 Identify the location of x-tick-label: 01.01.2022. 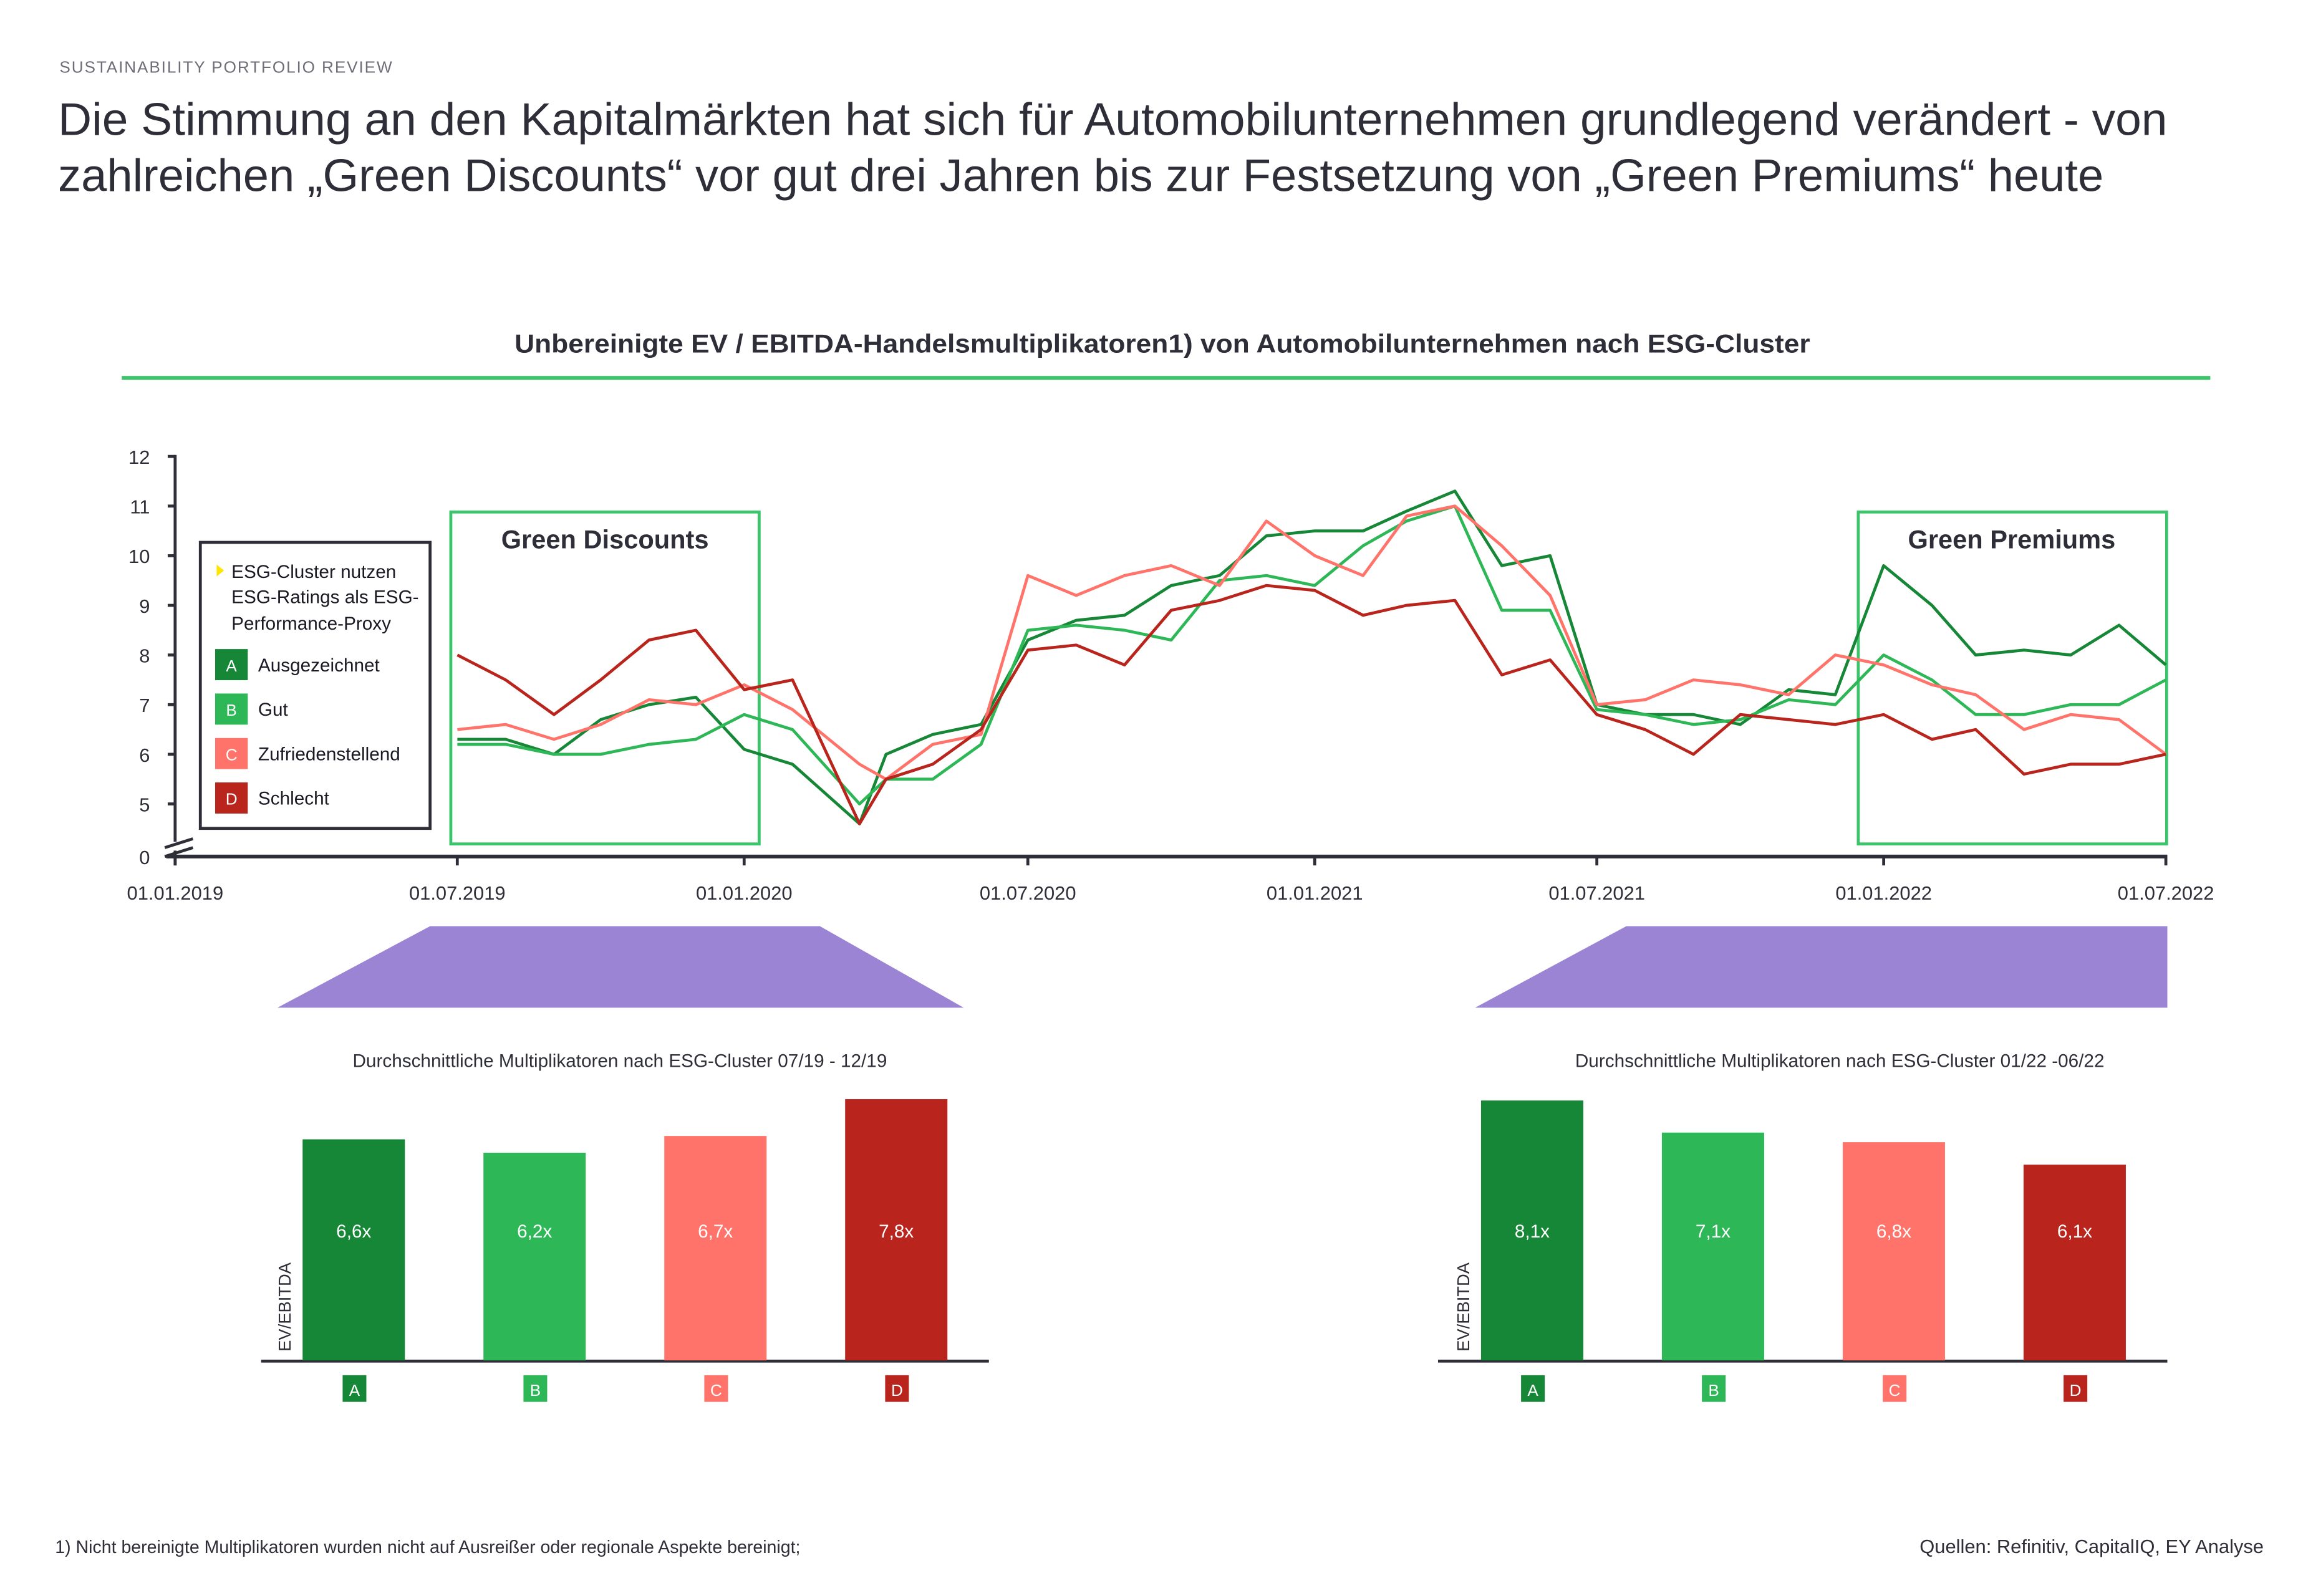
(1883, 893).